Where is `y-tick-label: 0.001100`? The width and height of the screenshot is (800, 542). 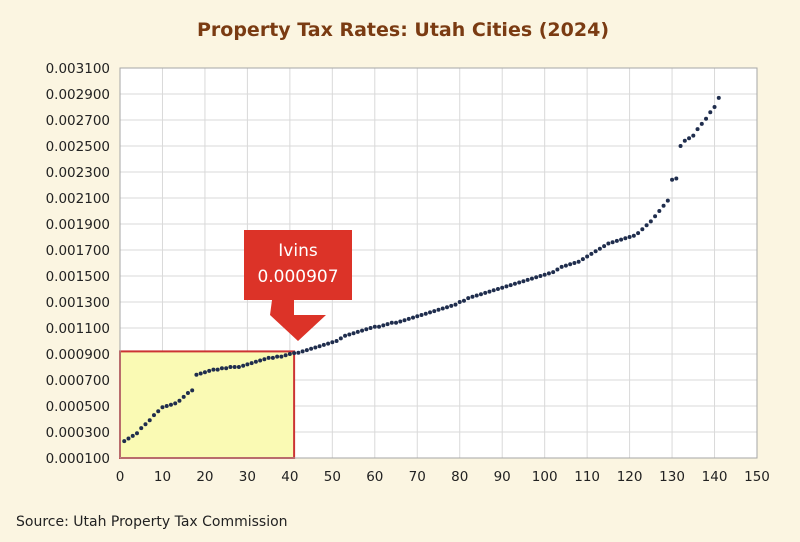
y-tick-label: 0.001100 is located at coordinates (78, 329).